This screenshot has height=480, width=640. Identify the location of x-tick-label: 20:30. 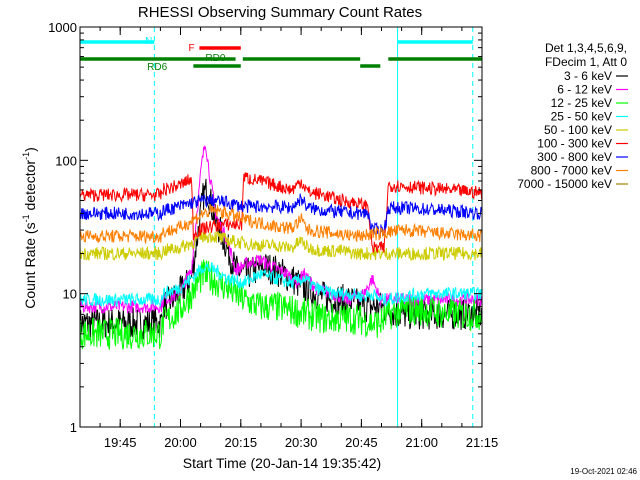
(301, 442).